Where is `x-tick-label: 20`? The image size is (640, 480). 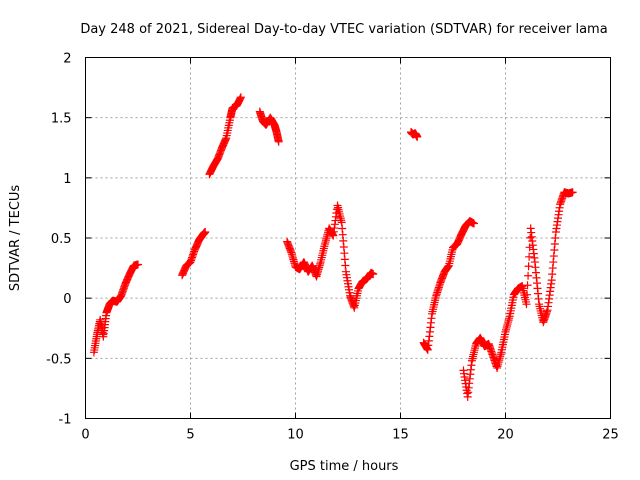 x-tick-label: 20 is located at coordinates (505, 435).